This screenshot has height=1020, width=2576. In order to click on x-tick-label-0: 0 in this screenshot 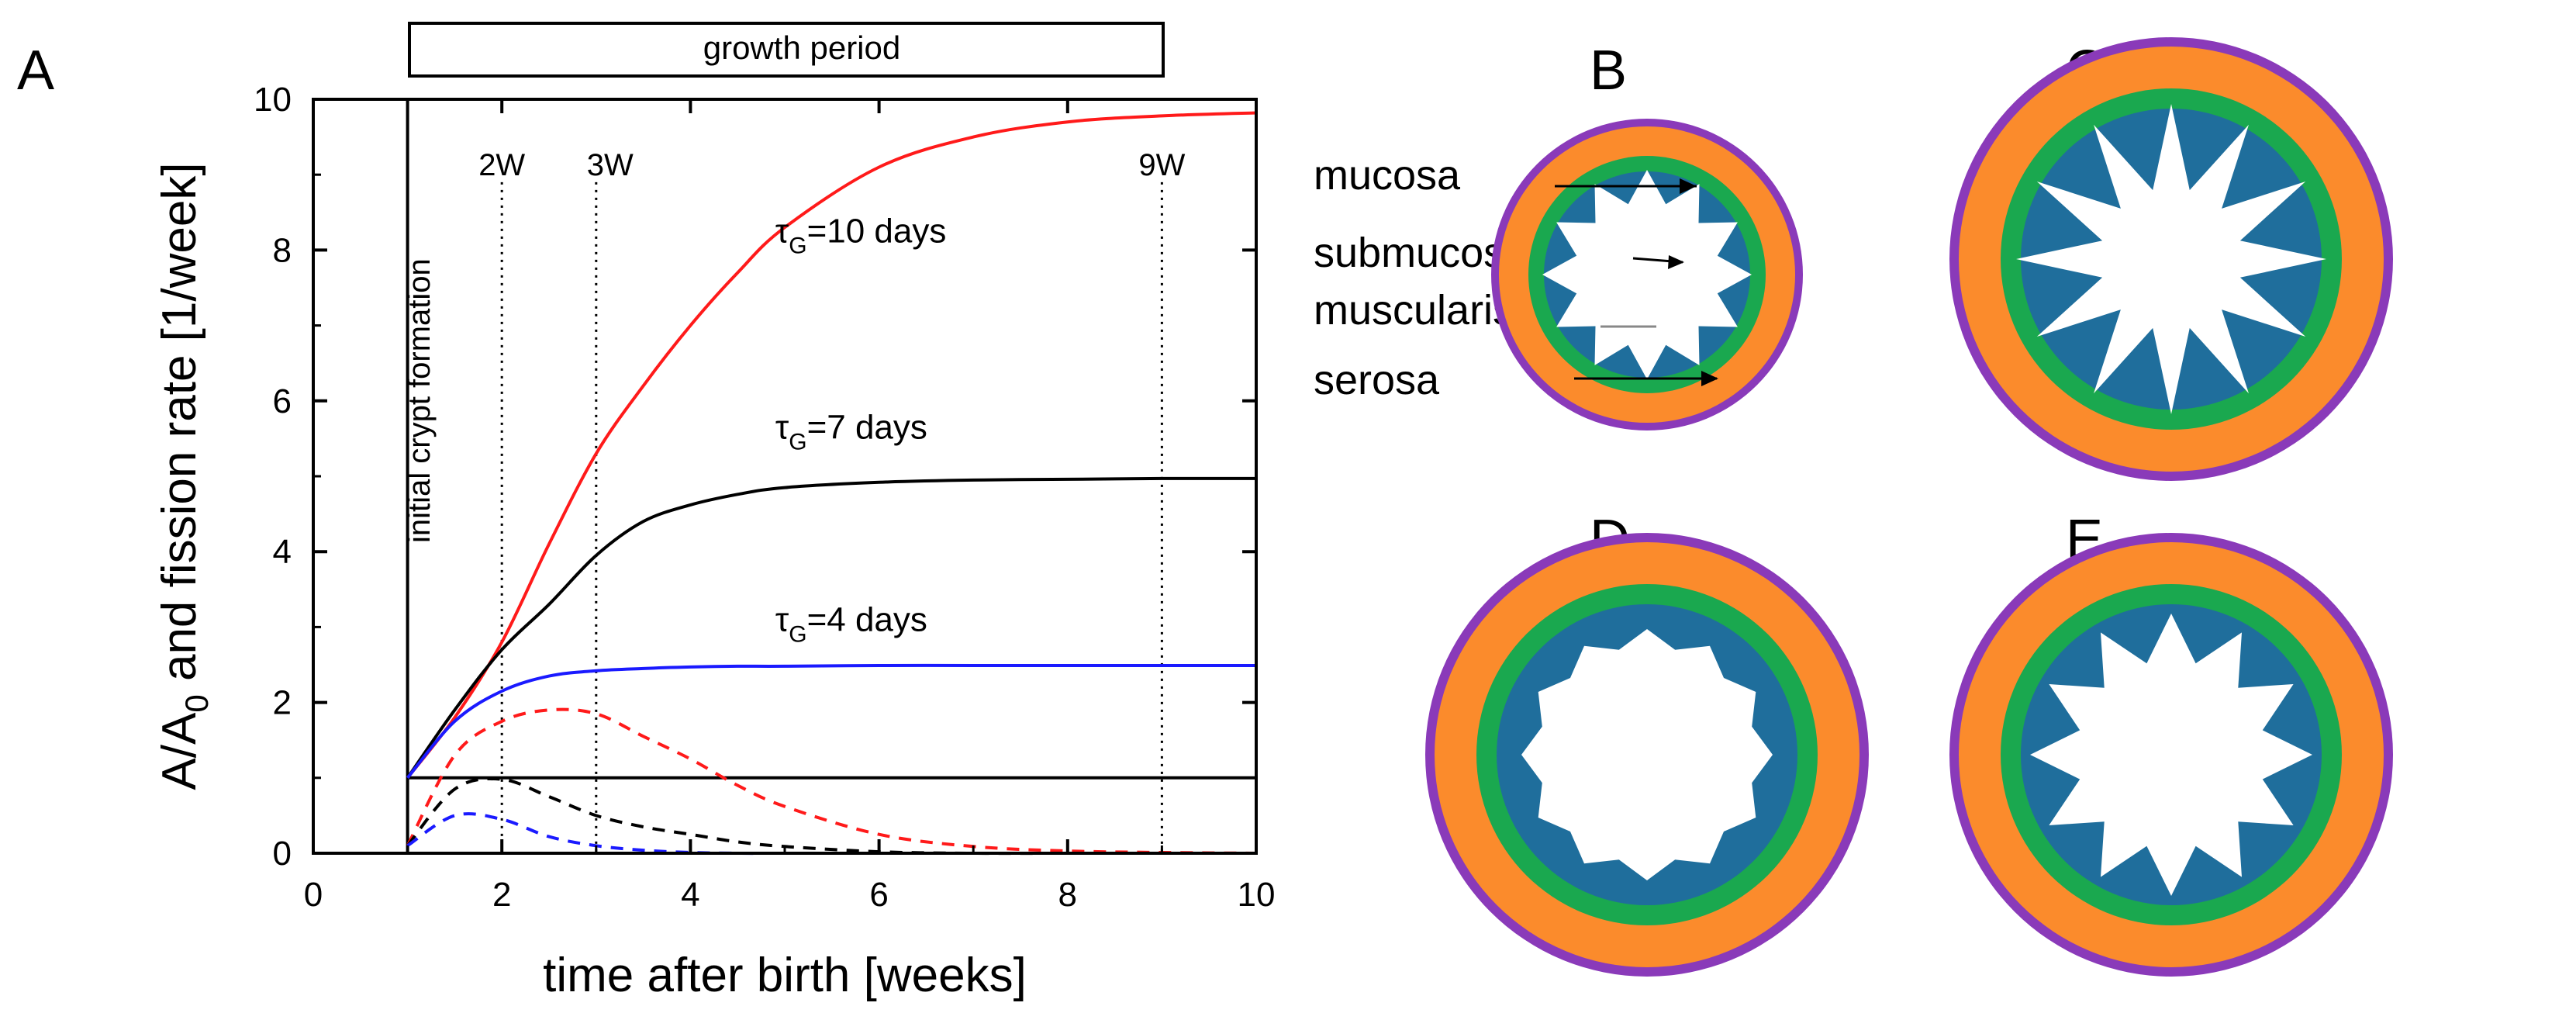, I will do `click(313, 895)`.